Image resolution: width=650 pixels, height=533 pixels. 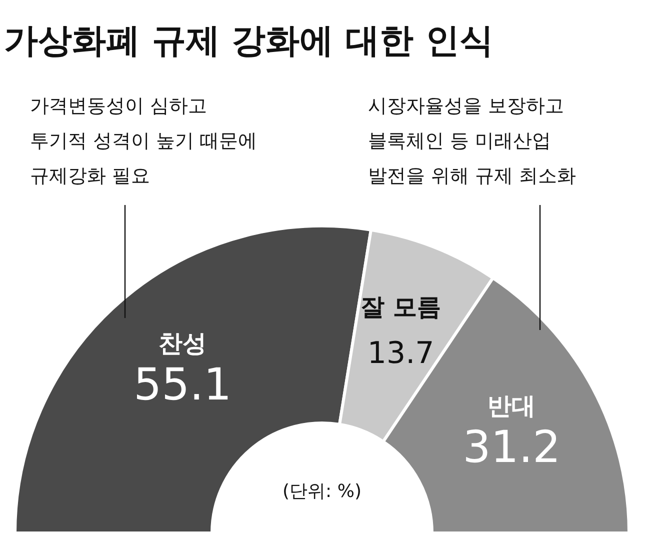 What do you see at coordinates (401, 306) in the screenshot?
I see `slice-label: 잘 모름` at bounding box center [401, 306].